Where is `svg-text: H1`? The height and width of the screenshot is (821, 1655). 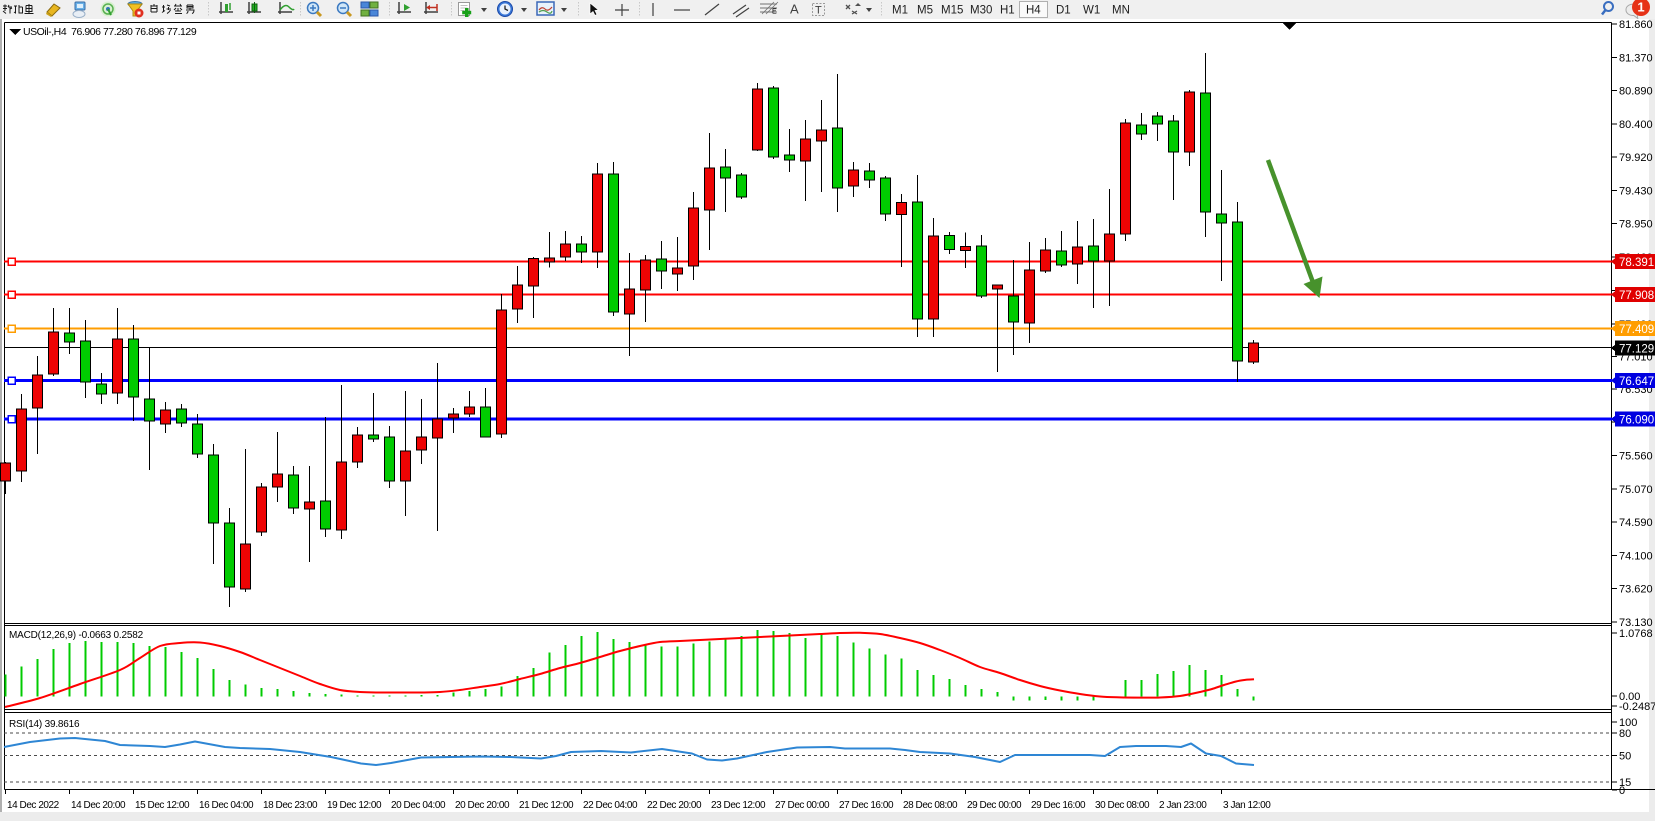 svg-text: H1 is located at coordinates (1007, 11).